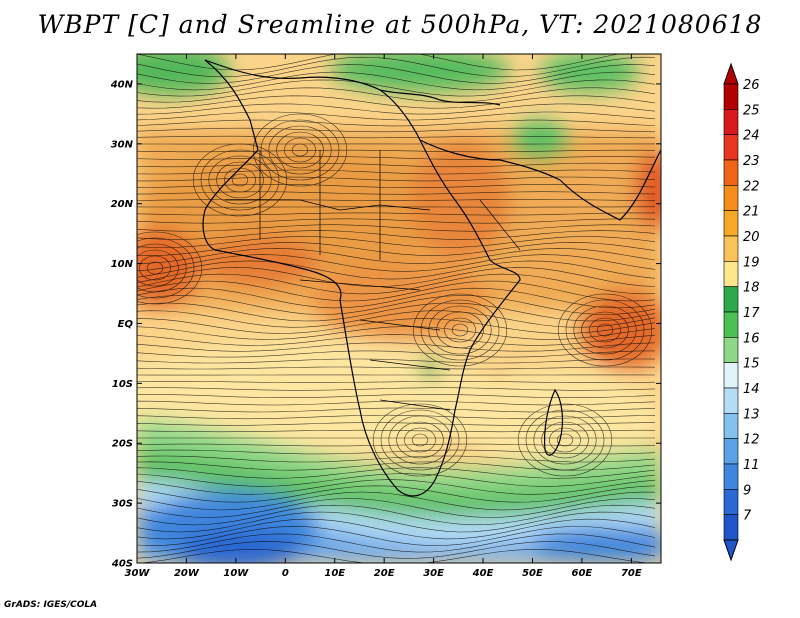 This screenshot has height=618, width=800. What do you see at coordinates (122, 324) in the screenshot?
I see `latitude-labels: 40N 30N 20N 10N EQ 10S 20S 30S 40S` at bounding box center [122, 324].